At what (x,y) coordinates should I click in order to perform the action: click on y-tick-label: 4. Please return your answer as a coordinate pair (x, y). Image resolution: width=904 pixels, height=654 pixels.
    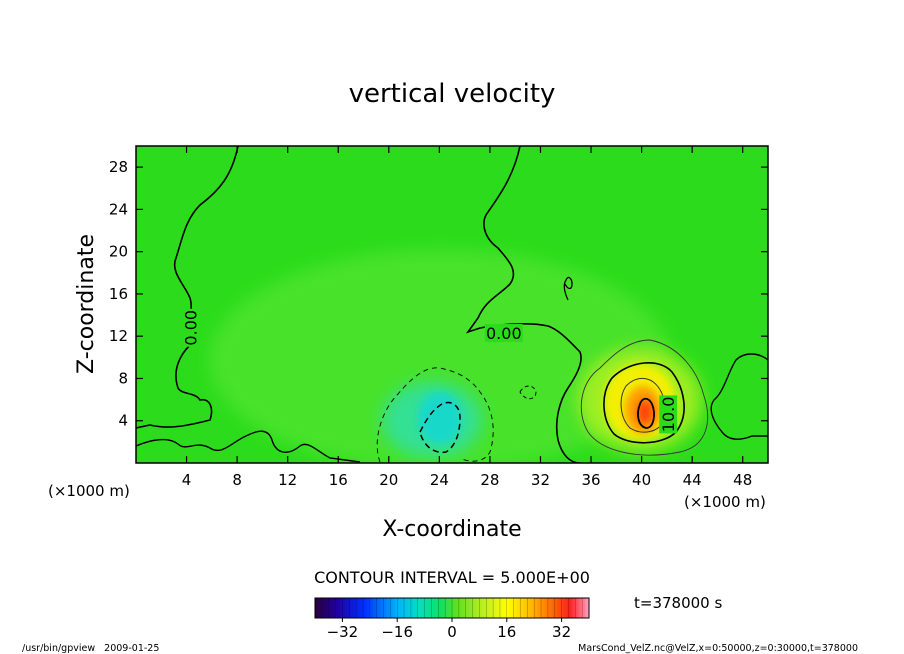
    Looking at the image, I should click on (123, 421).